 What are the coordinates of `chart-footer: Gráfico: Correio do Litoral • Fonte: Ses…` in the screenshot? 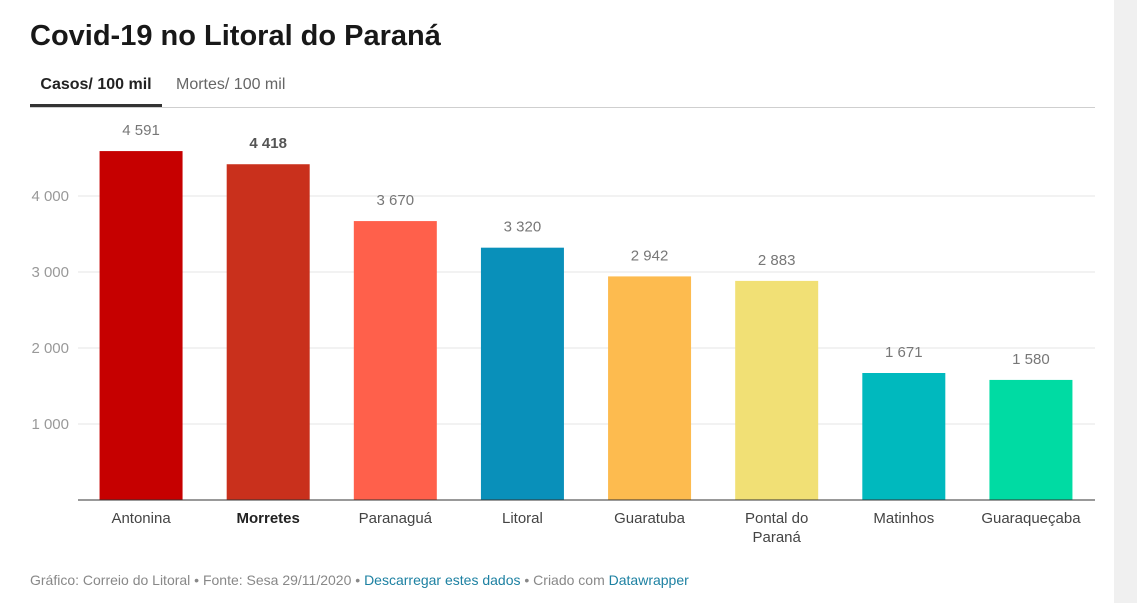 It's located at (359, 580).